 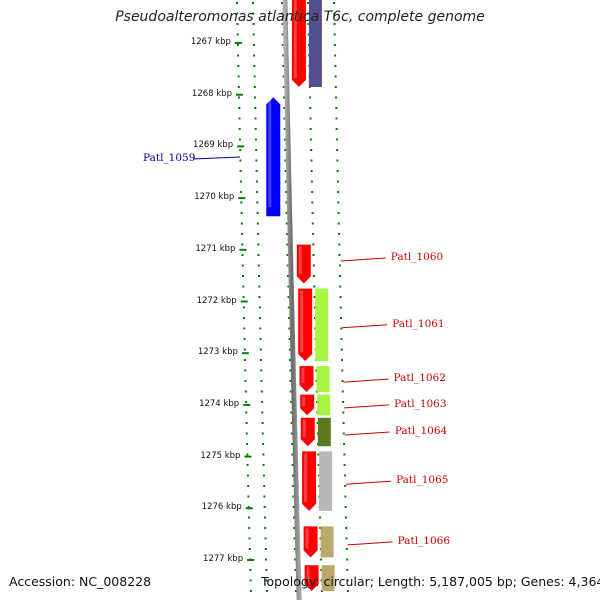 I want to click on gene-label: Patl_1061, so click(x=418, y=323).